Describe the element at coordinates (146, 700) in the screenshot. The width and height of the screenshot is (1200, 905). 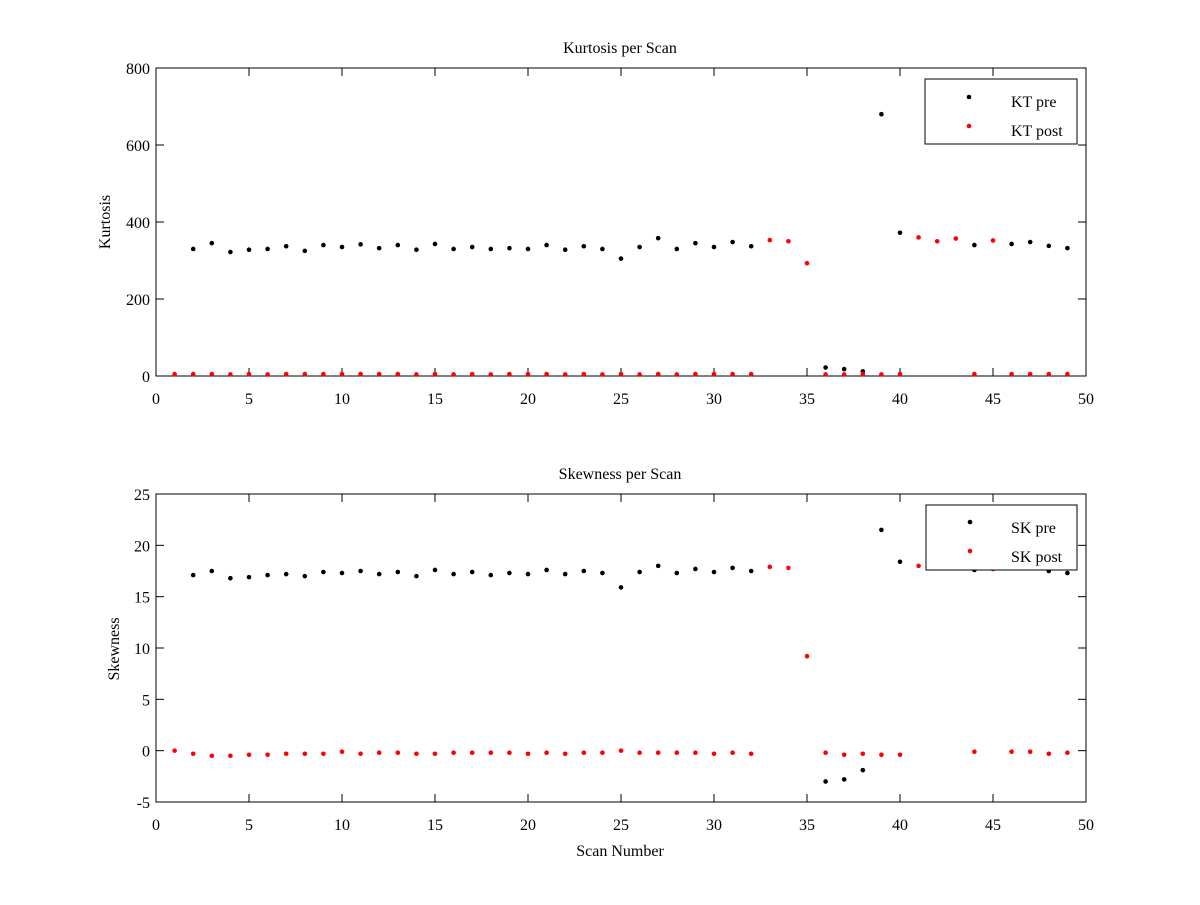
I see `skewness-y-tick-label: 5` at that location.